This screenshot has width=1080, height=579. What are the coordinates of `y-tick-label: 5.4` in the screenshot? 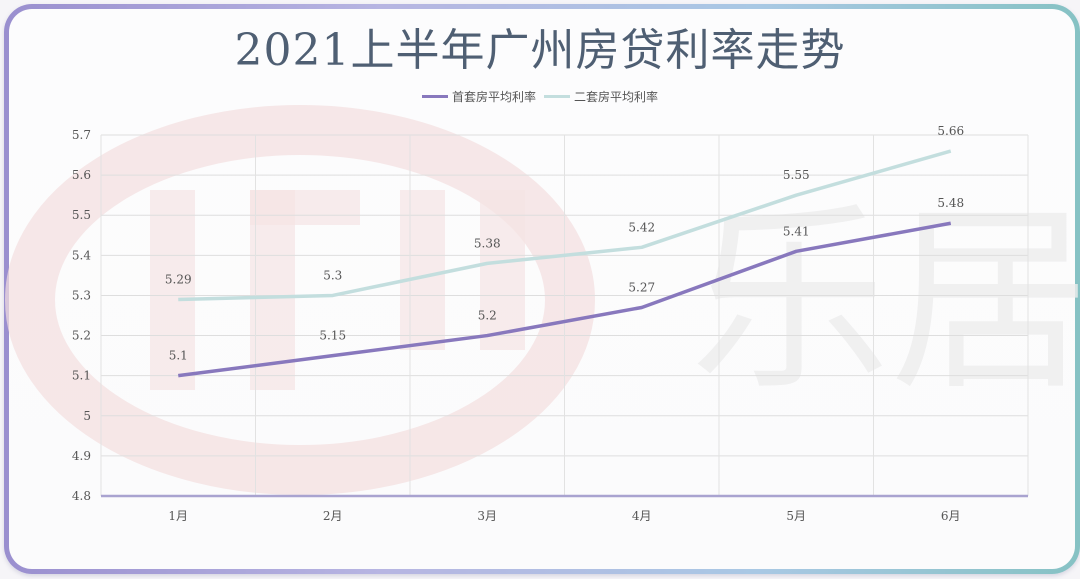 It's located at (81, 255).